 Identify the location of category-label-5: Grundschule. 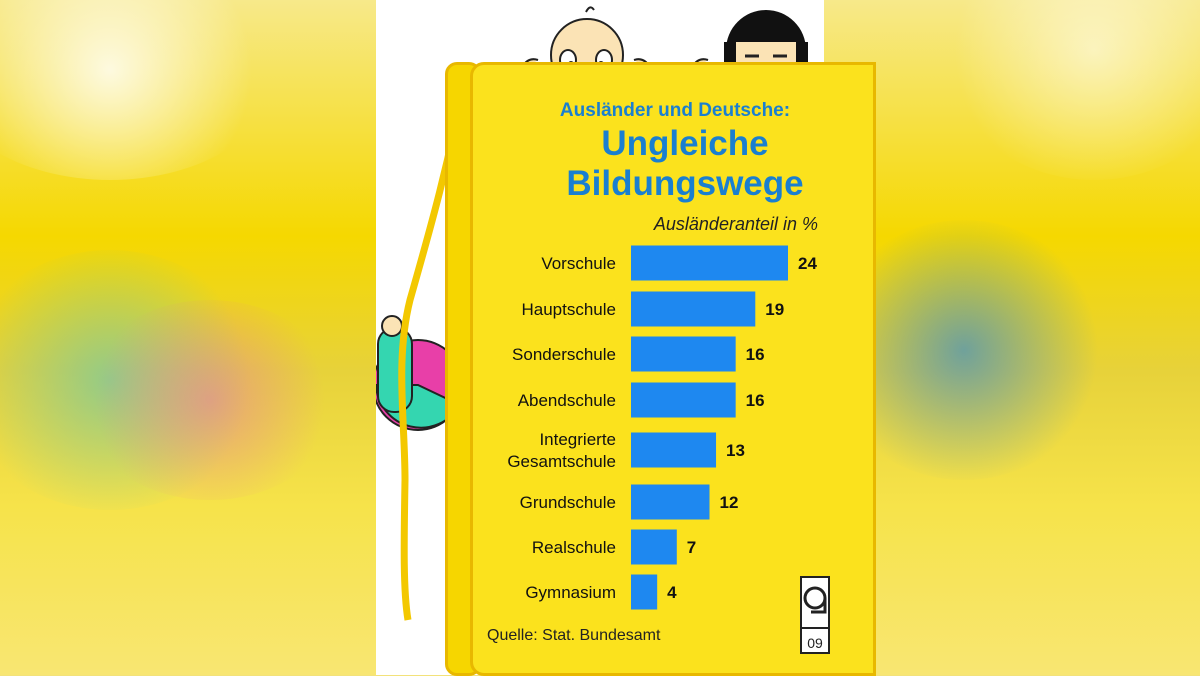
(568, 502).